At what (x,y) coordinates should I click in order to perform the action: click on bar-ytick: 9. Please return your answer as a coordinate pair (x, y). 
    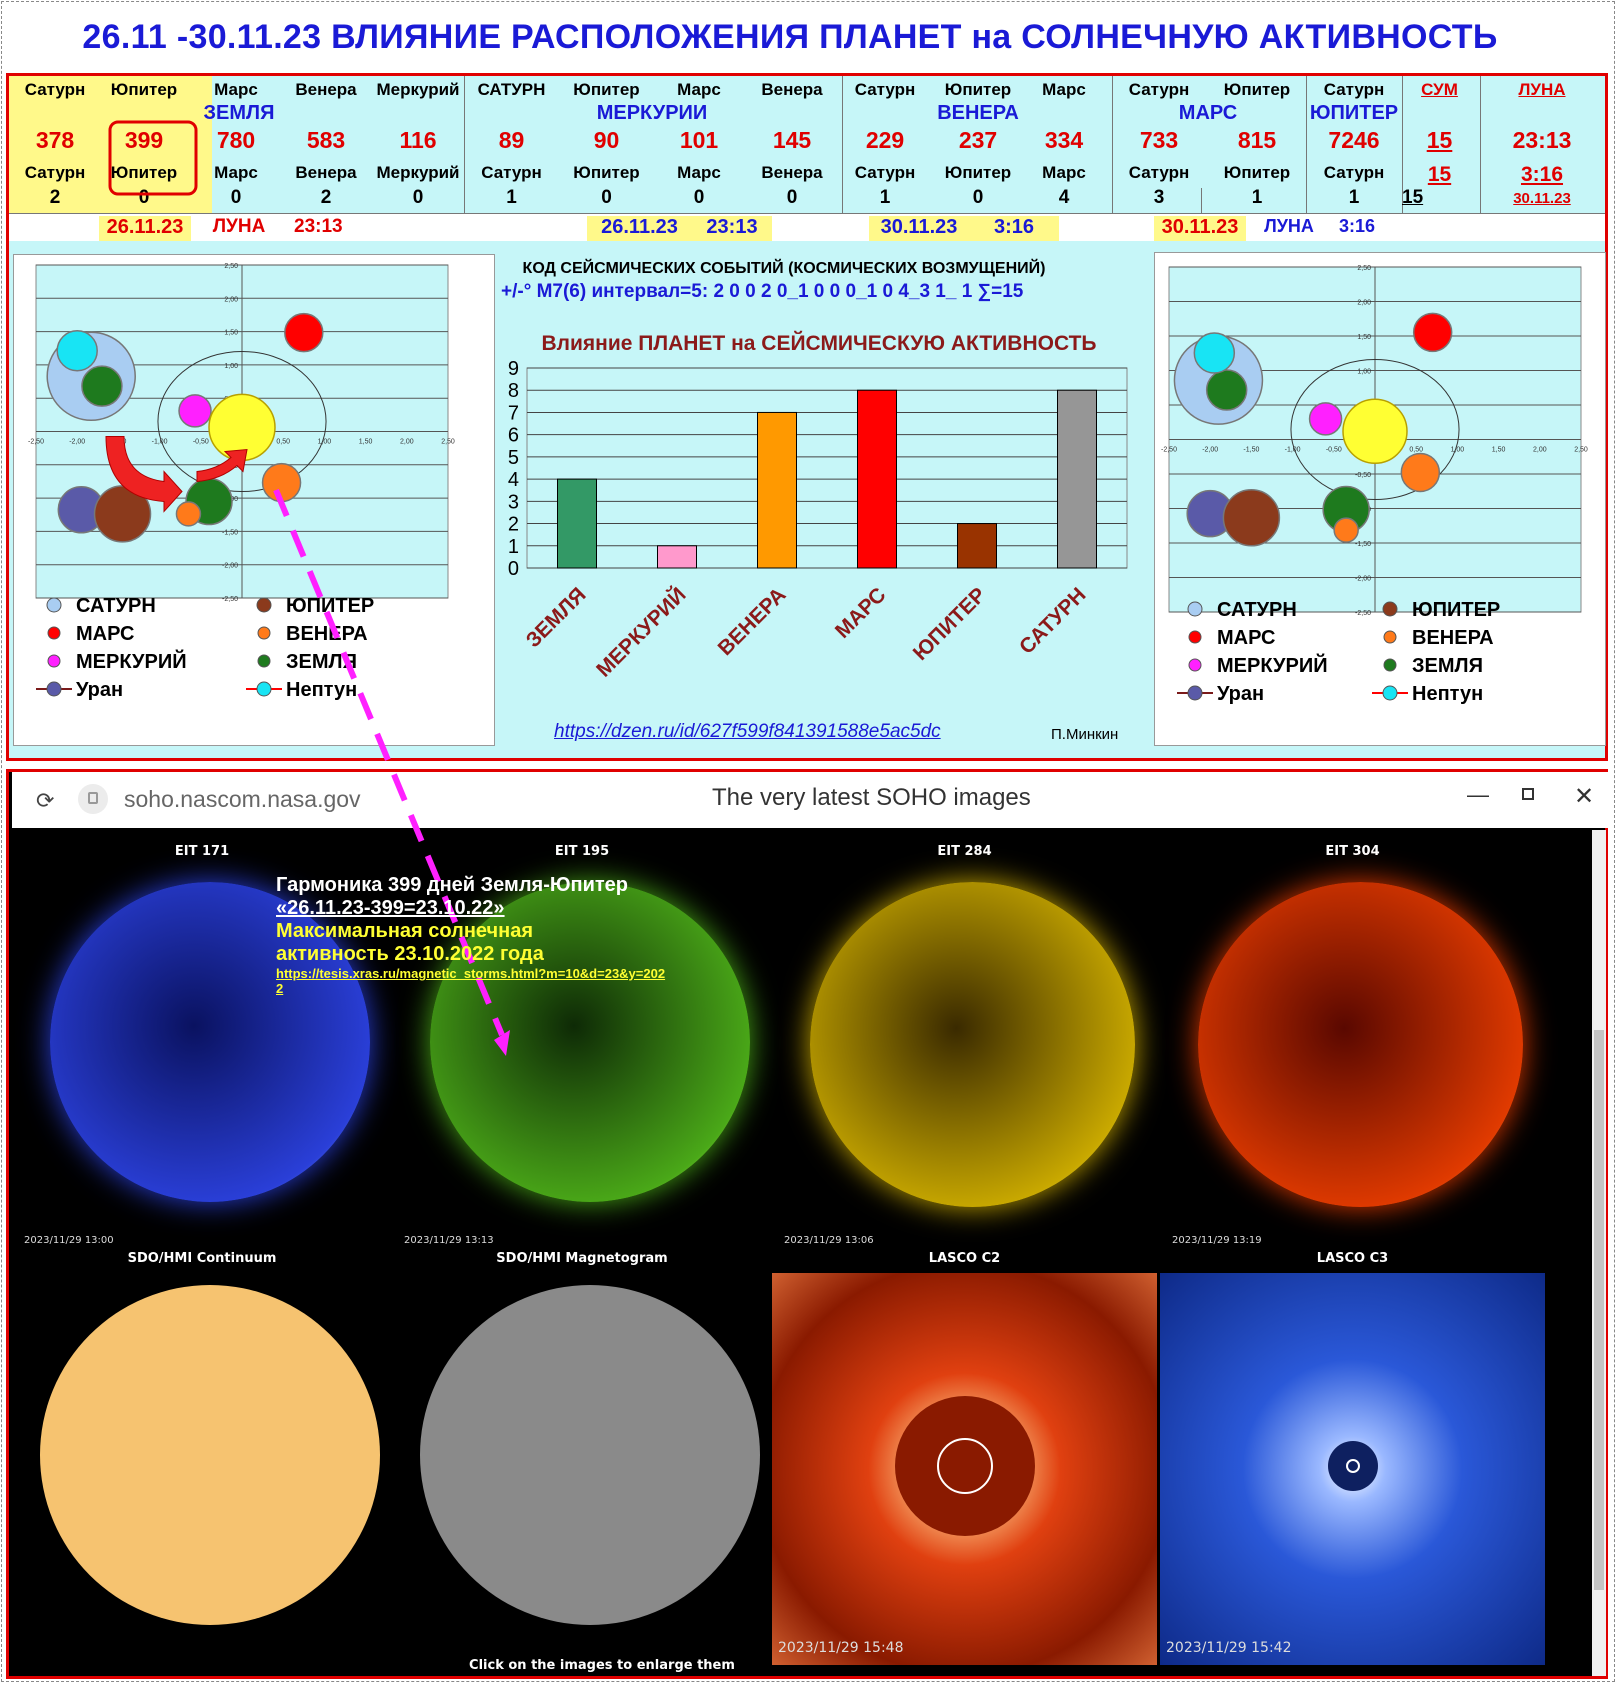
    Looking at the image, I should click on (513, 369).